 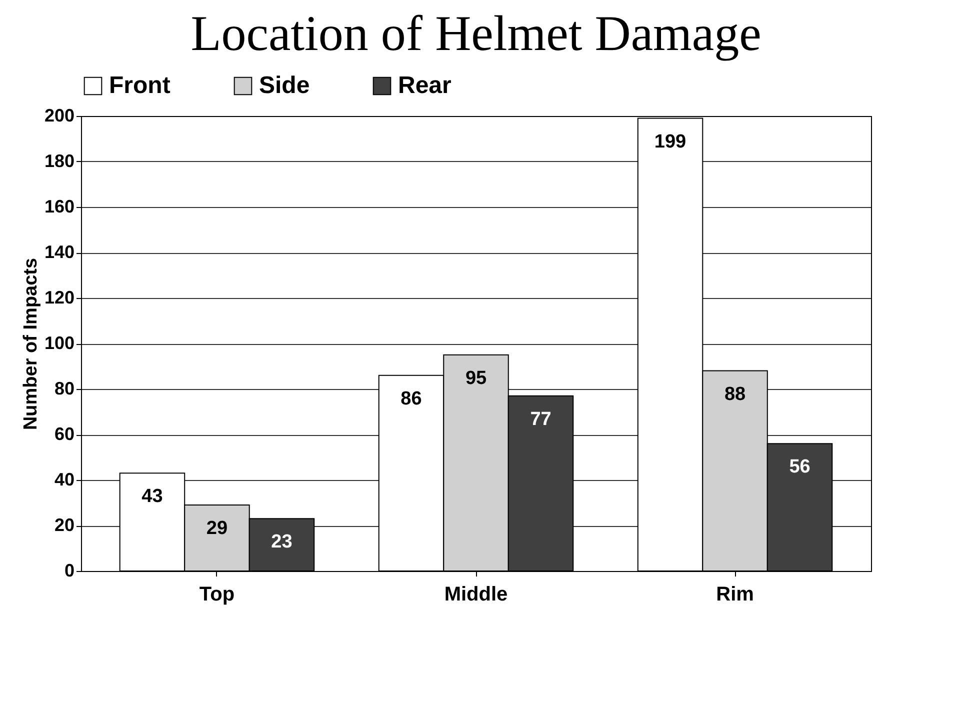 What do you see at coordinates (281, 542) in the screenshot?
I see `data-label: 23` at bounding box center [281, 542].